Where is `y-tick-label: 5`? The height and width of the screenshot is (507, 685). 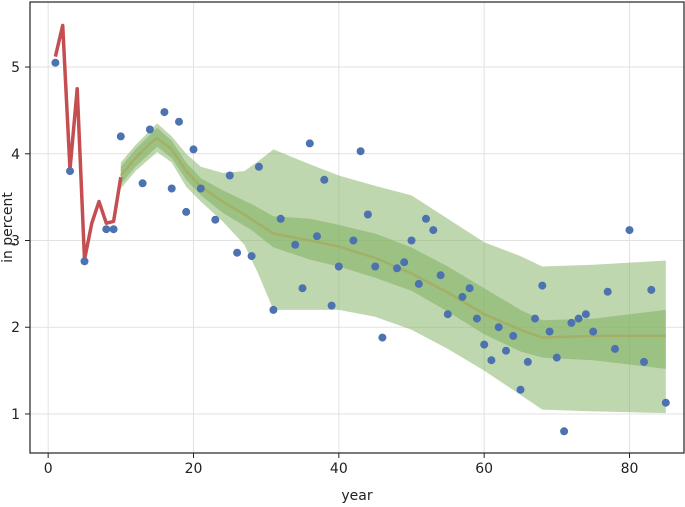 y-tick-label: 5 is located at coordinates (15, 68).